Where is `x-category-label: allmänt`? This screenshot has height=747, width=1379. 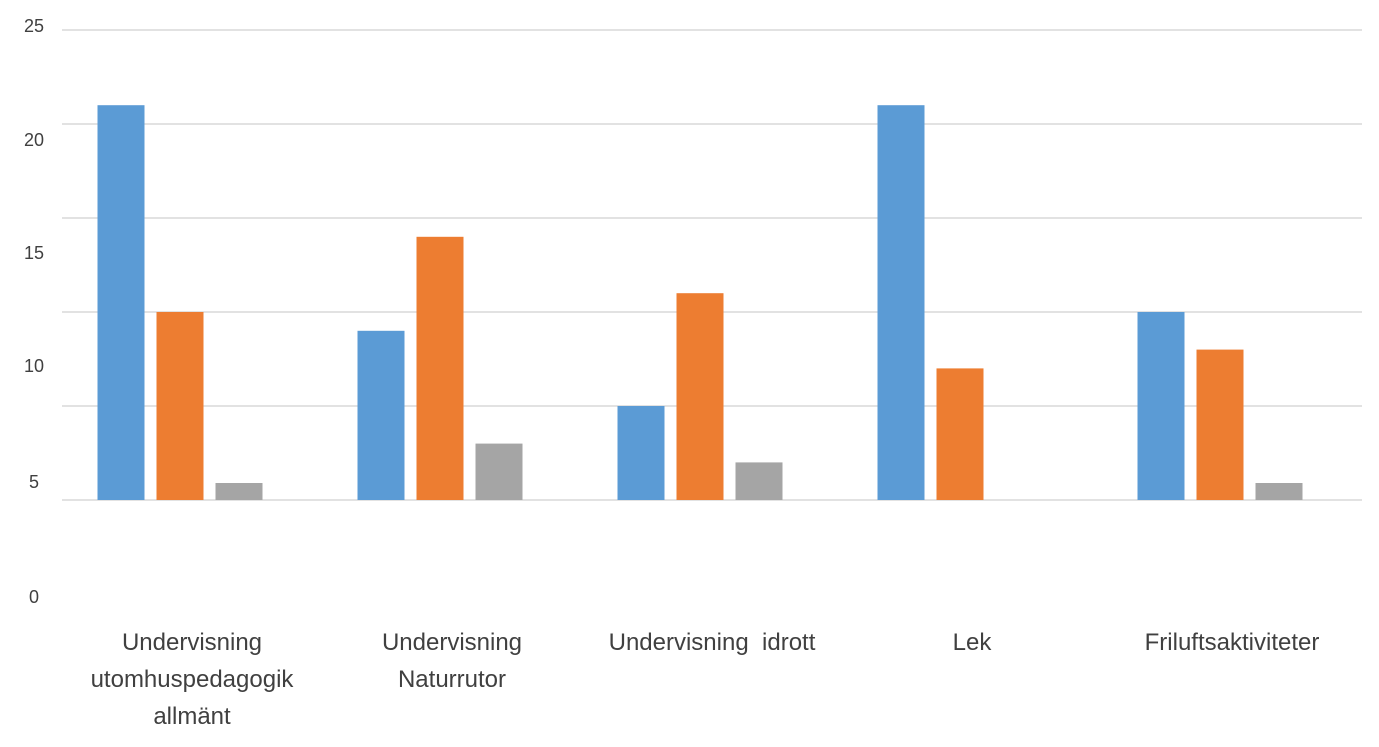 x-category-label: allmänt is located at coordinates (192, 716).